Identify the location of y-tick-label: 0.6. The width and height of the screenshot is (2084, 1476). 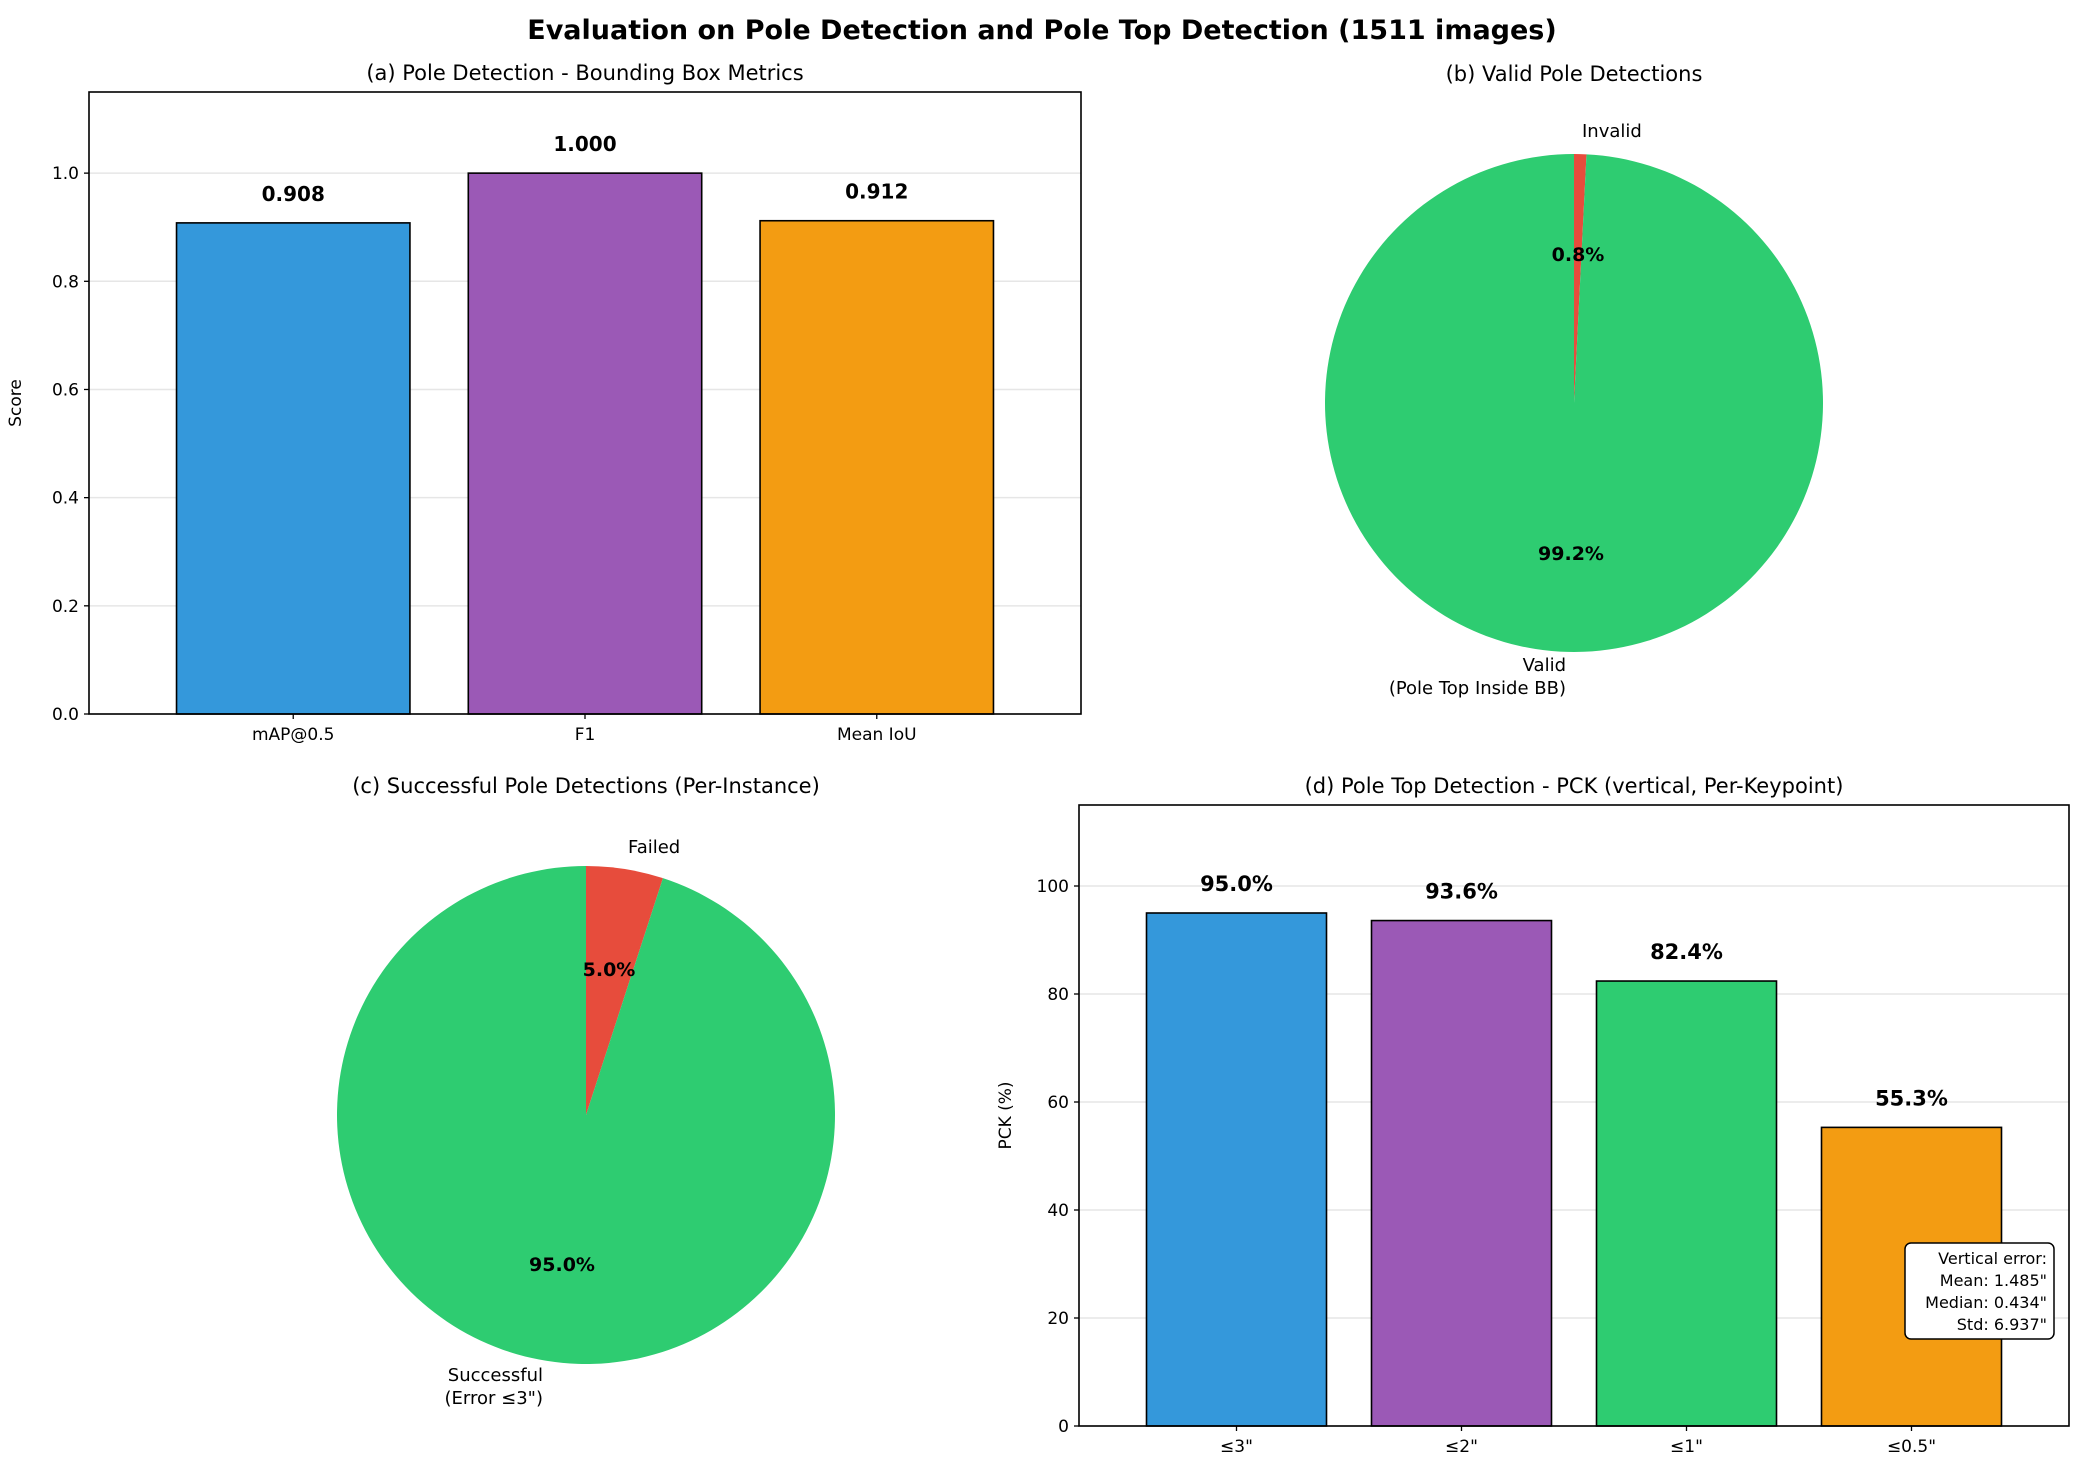
(65, 390).